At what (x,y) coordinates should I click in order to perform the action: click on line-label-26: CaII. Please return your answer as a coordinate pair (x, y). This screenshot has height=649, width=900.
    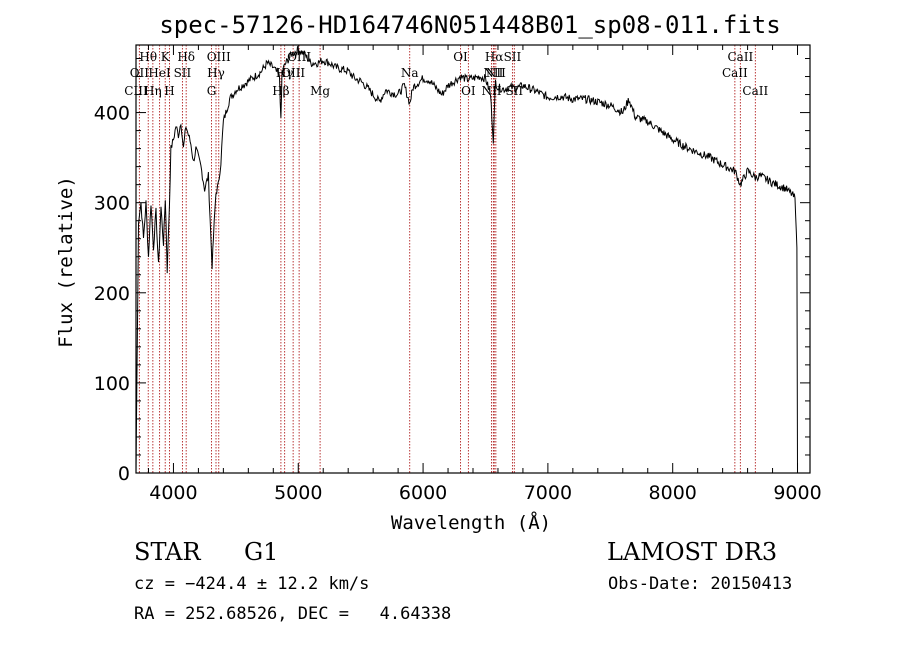
    Looking at the image, I should click on (735, 73).